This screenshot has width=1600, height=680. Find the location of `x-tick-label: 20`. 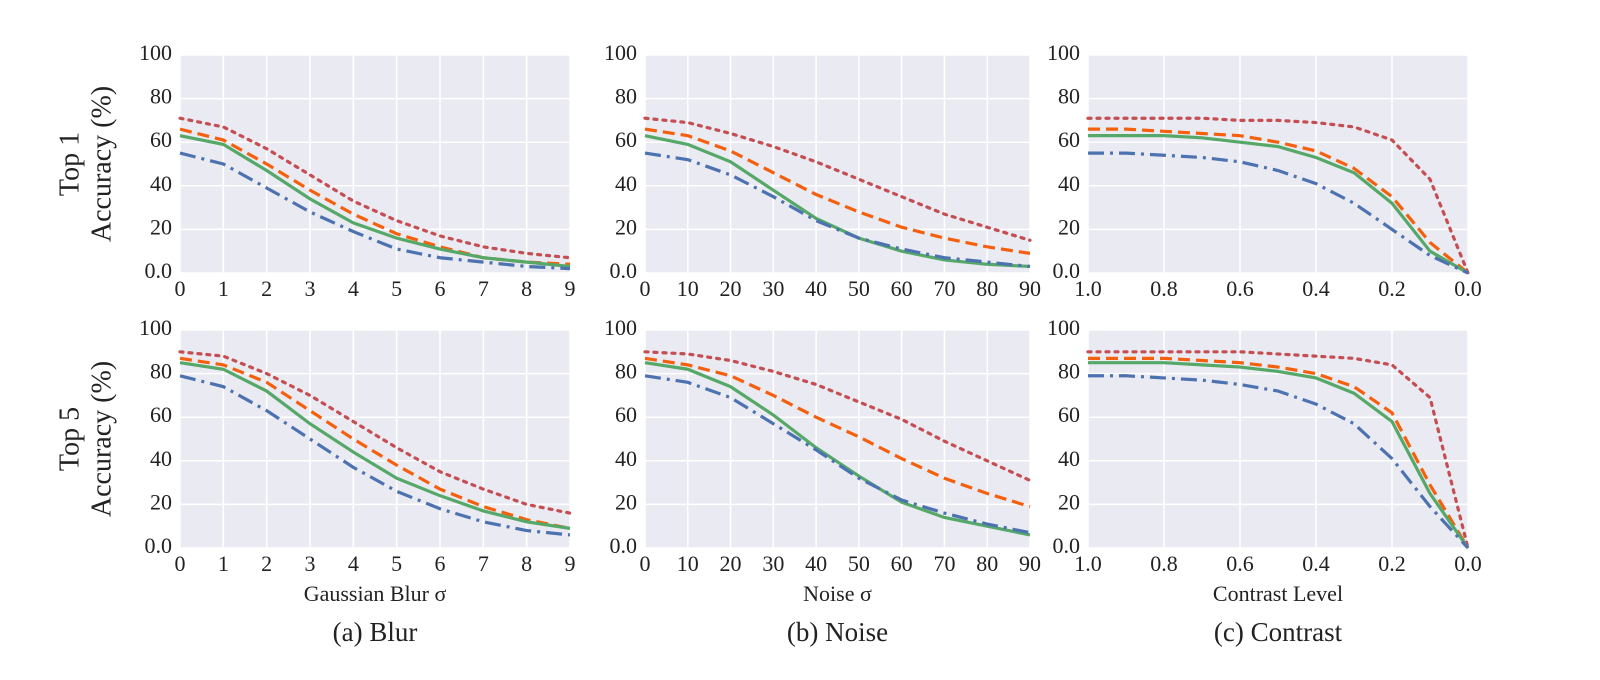

x-tick-label: 20 is located at coordinates (731, 563).